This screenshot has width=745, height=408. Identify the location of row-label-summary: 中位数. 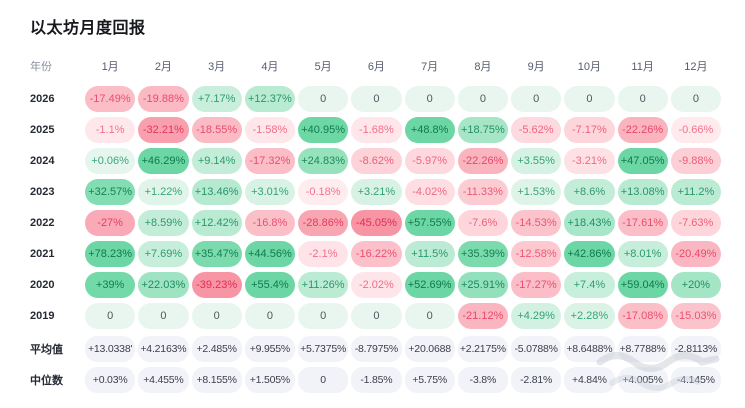
(46, 381).